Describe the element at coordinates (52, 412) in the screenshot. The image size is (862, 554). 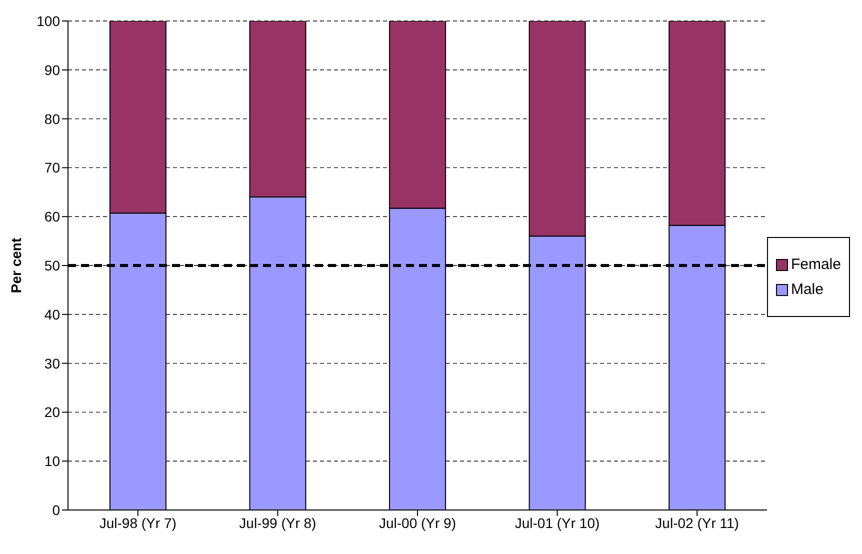
I see `y-tick-label: 20` at that location.